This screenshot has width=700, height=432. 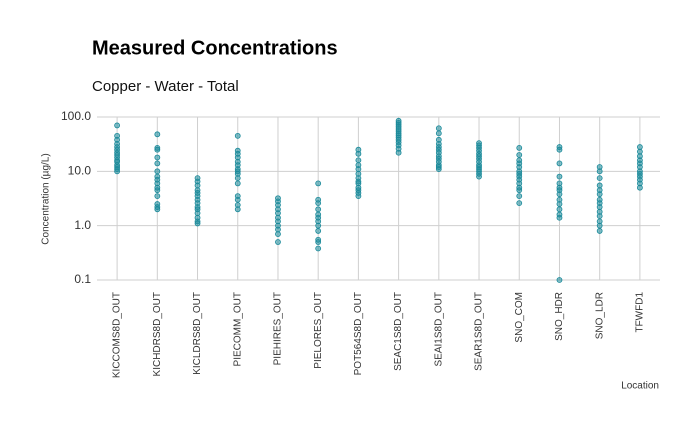 I want to click on x-tick-label: PIECOMM_OUT, so click(x=237, y=329).